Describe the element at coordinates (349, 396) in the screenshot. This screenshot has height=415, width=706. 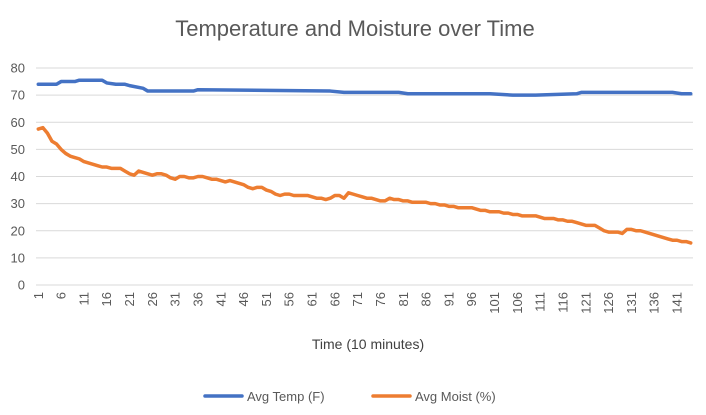
I see `legend: Avg Temp (F) Avg Moist (%)` at that location.